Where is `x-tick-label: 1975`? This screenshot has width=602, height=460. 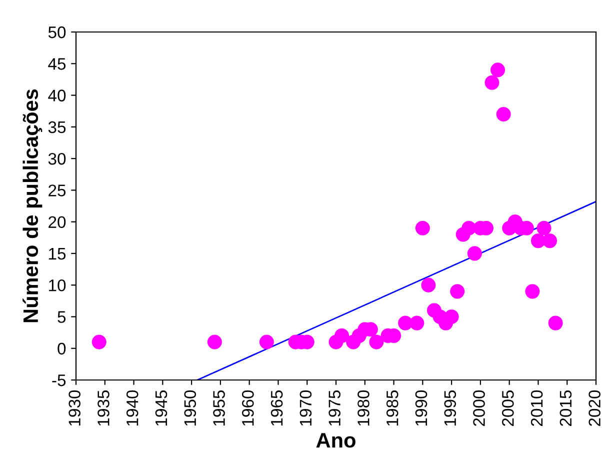 x-tick-label: 1975 is located at coordinates (334, 408).